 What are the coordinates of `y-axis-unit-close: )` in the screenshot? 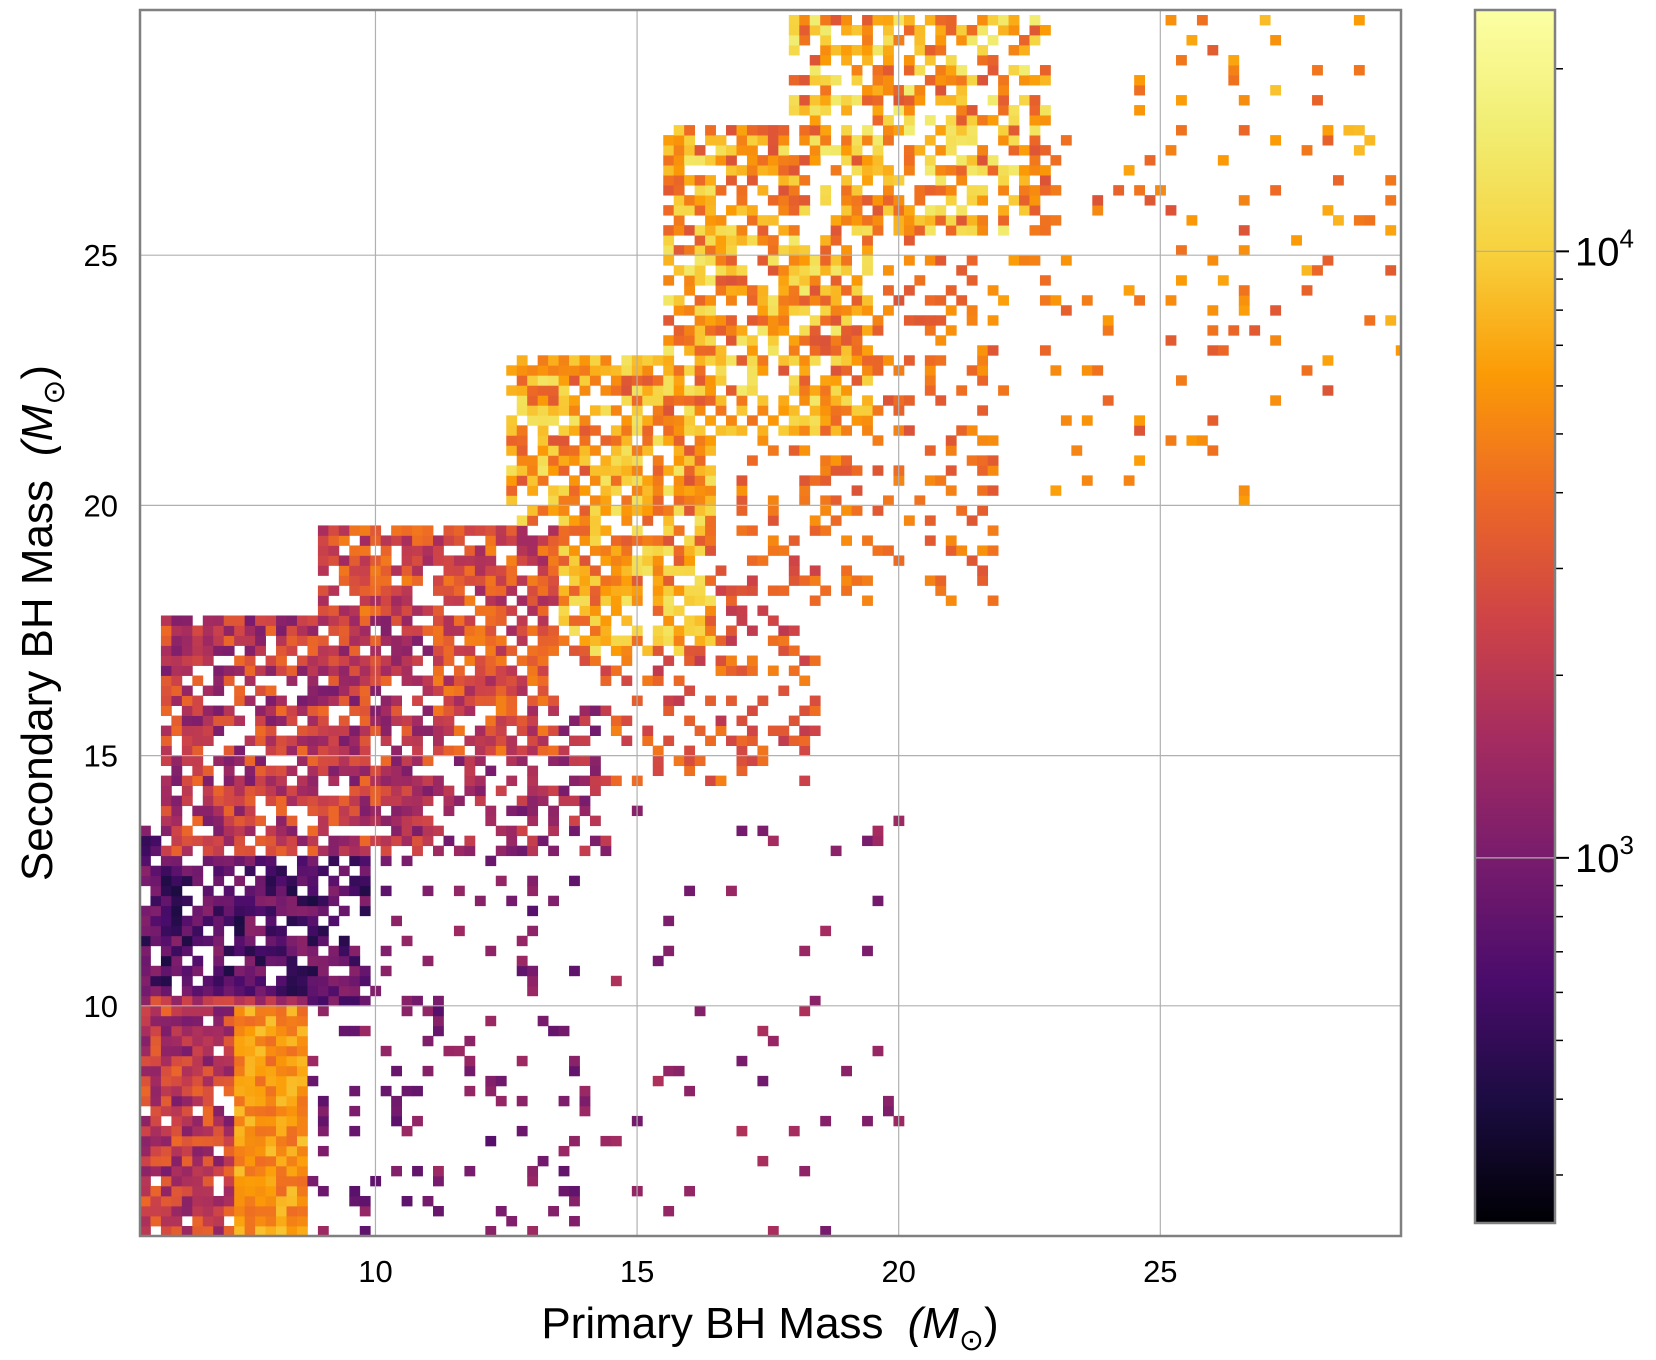 It's located at (37, 372).